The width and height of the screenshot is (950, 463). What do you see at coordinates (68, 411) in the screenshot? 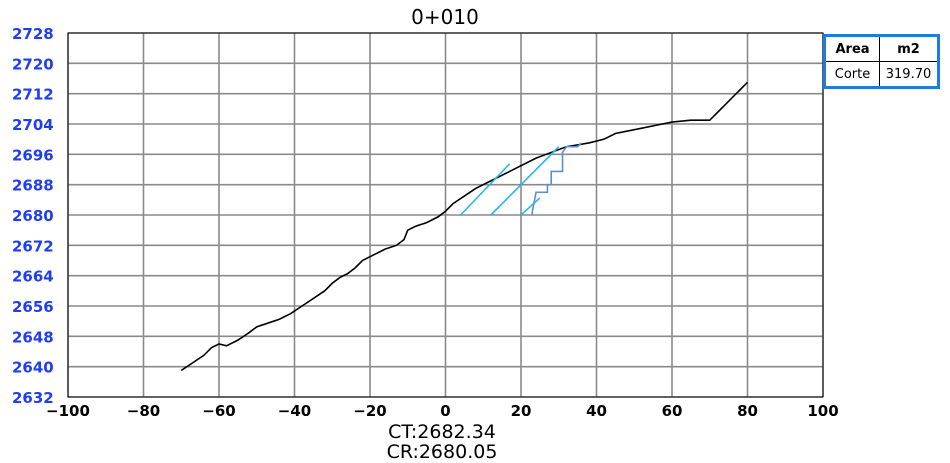
I see `x-tick-label: −100` at bounding box center [68, 411].